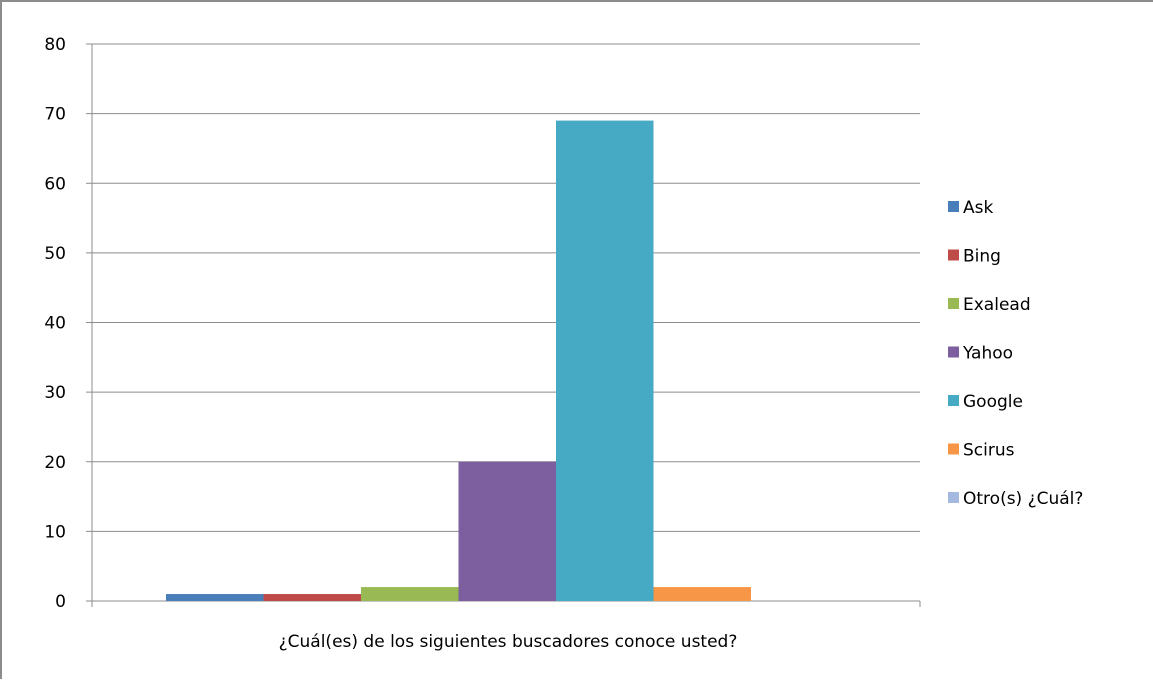  Describe the element at coordinates (55, 115) in the screenshot. I see `y-tick-label: 70` at that location.